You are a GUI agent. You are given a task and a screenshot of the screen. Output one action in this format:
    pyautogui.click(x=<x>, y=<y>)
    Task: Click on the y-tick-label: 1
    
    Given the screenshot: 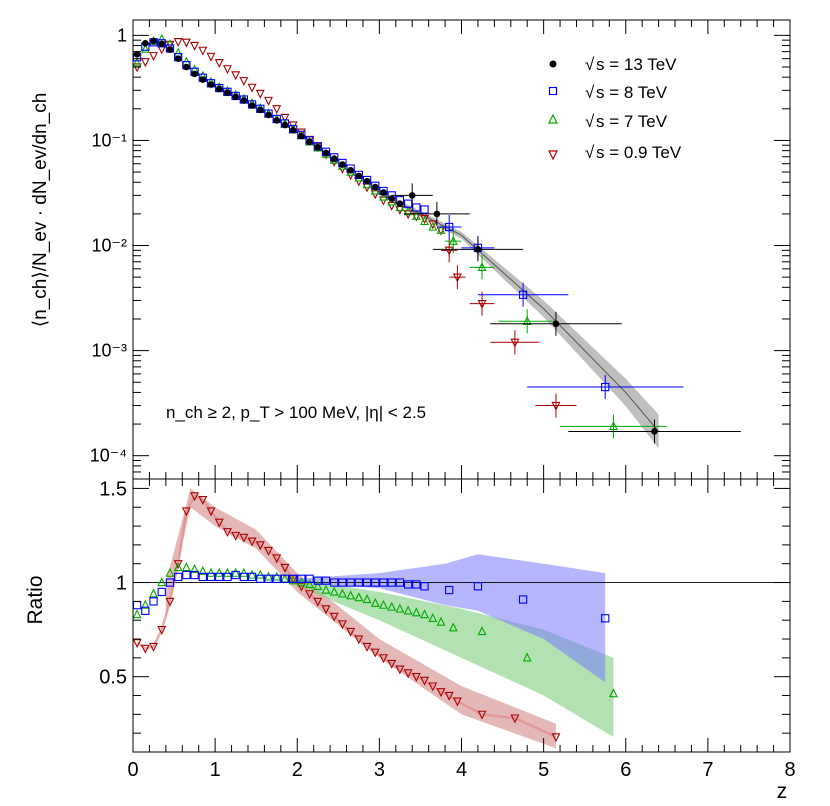 What is the action you would take?
    pyautogui.click(x=121, y=584)
    